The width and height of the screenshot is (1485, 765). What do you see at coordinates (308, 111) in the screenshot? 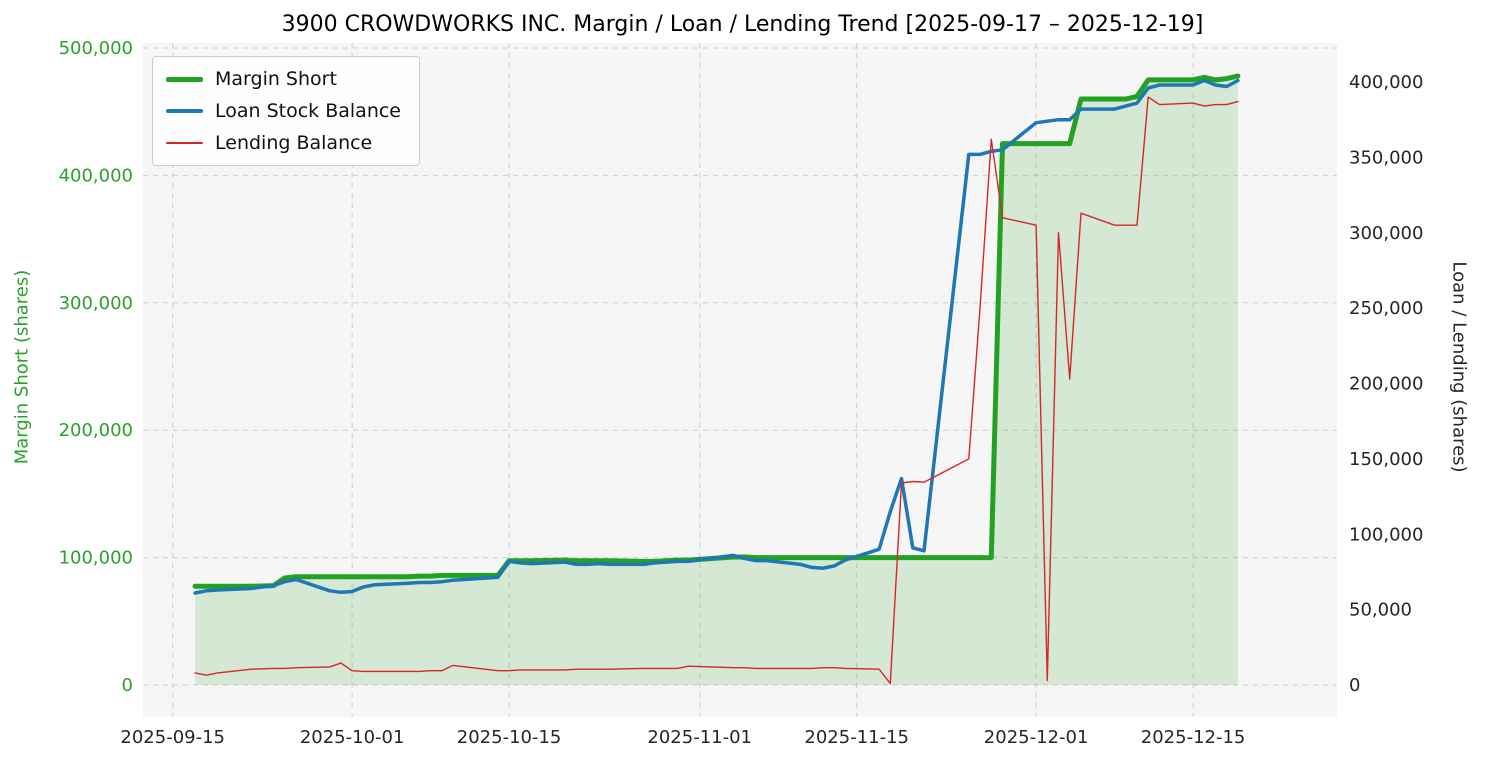
I see `legend-label-loan-stock-balance: Loan Stock Balance` at bounding box center [308, 111].